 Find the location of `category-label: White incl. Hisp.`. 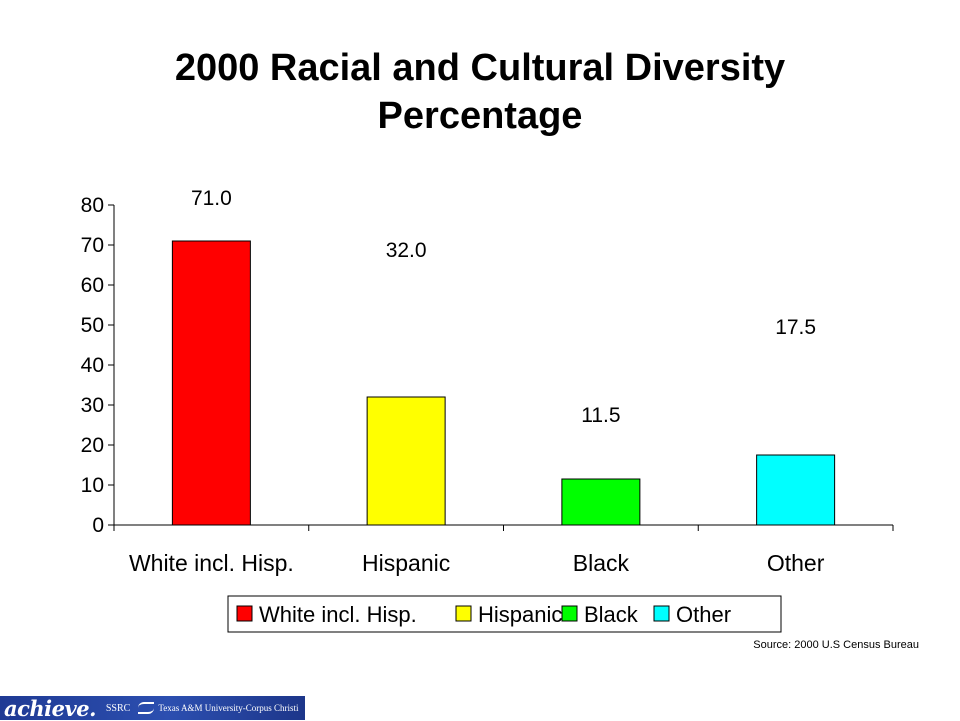

category-label: White incl. Hisp. is located at coordinates (211, 563).